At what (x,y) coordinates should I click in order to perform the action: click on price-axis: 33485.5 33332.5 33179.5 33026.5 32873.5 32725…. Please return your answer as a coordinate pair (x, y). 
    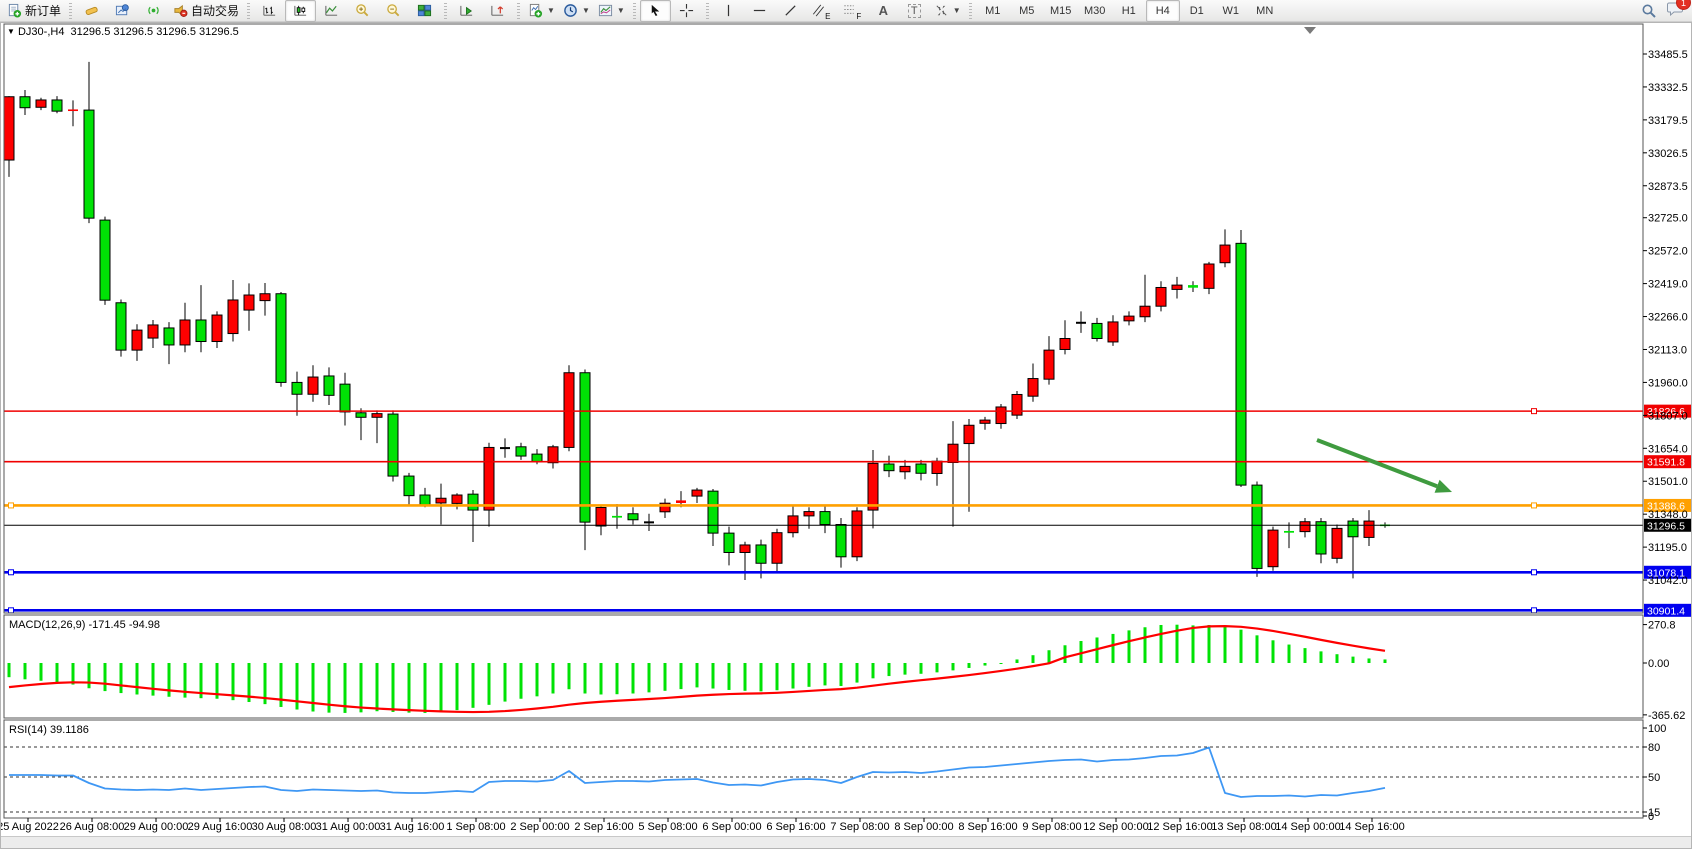
    Looking at the image, I should click on (1665, 436).